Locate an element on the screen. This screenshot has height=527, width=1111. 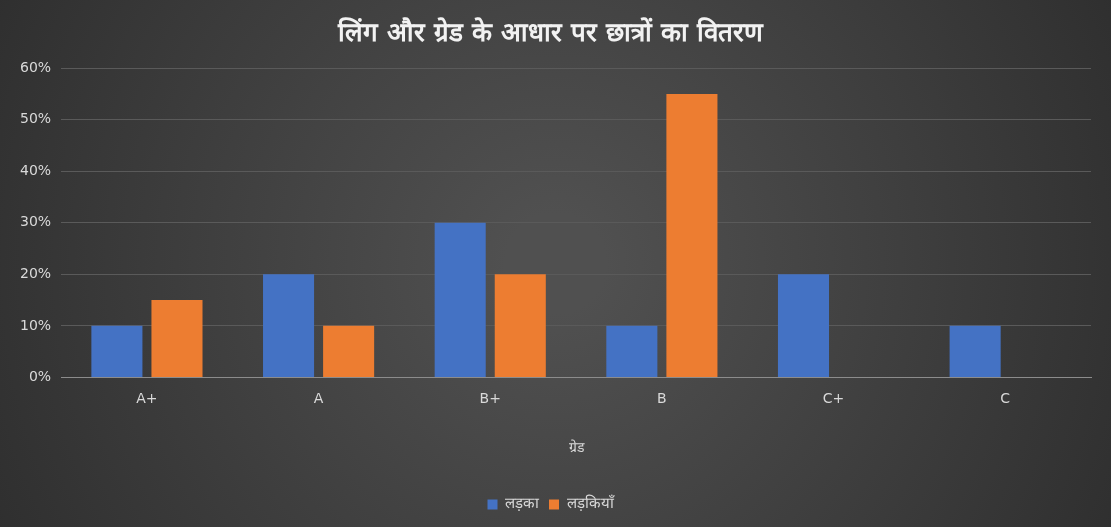
legend-label: लड़कियाँ is located at coordinates (590, 503).